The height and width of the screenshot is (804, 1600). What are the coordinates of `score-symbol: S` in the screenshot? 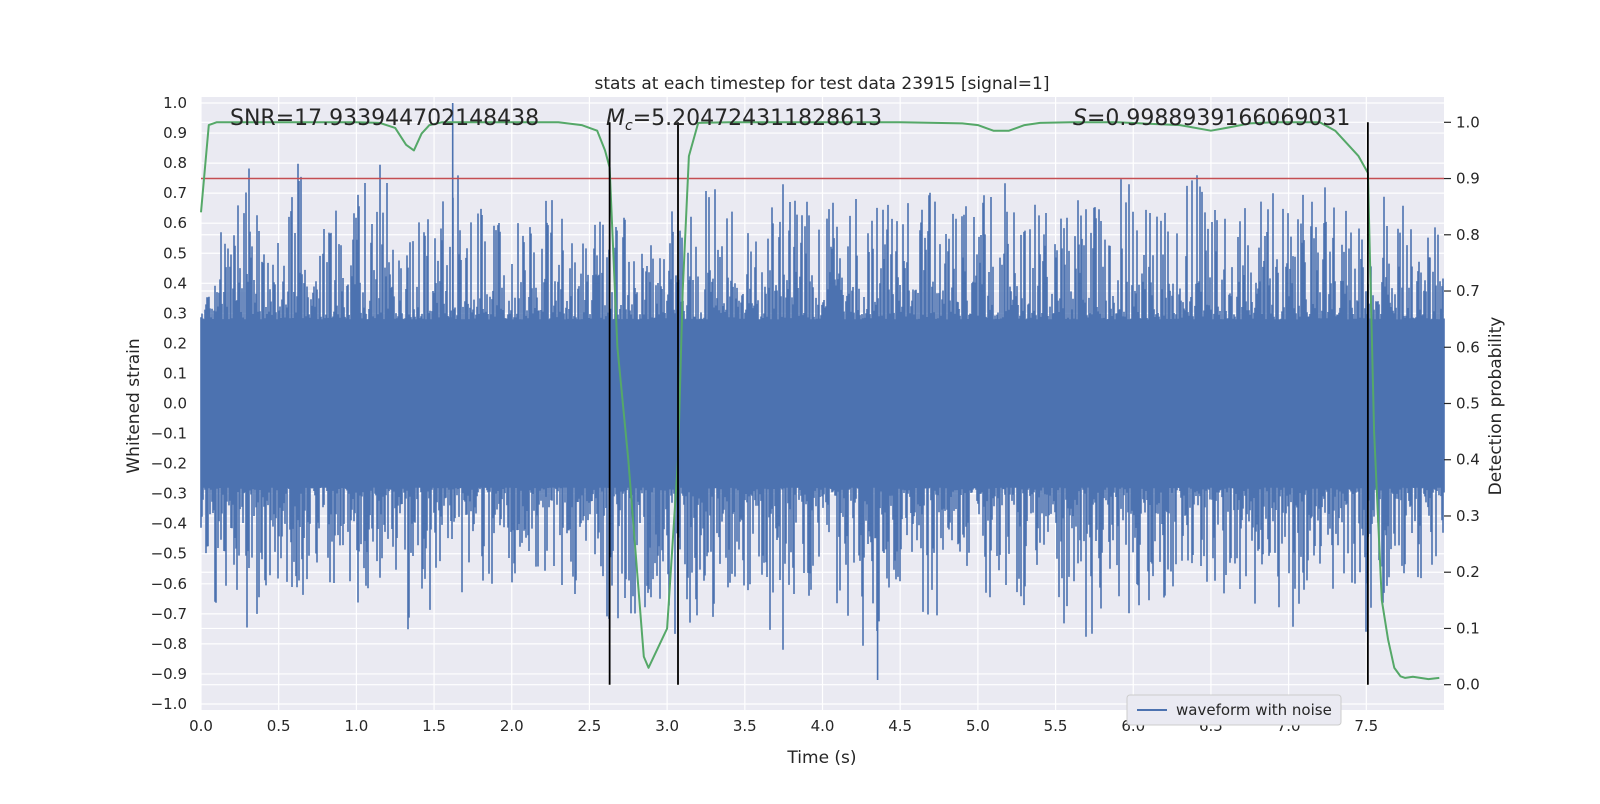 It's located at (1080, 118).